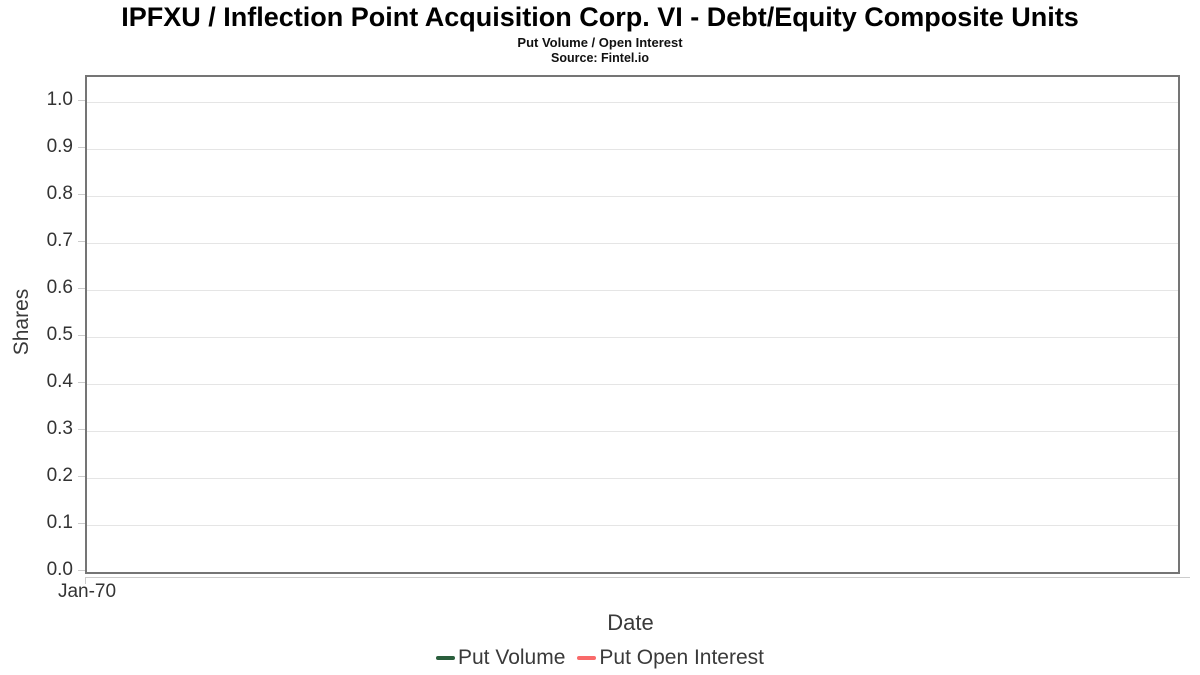  What do you see at coordinates (600, 58) in the screenshot?
I see `chart-source: Source: Fintel.io` at bounding box center [600, 58].